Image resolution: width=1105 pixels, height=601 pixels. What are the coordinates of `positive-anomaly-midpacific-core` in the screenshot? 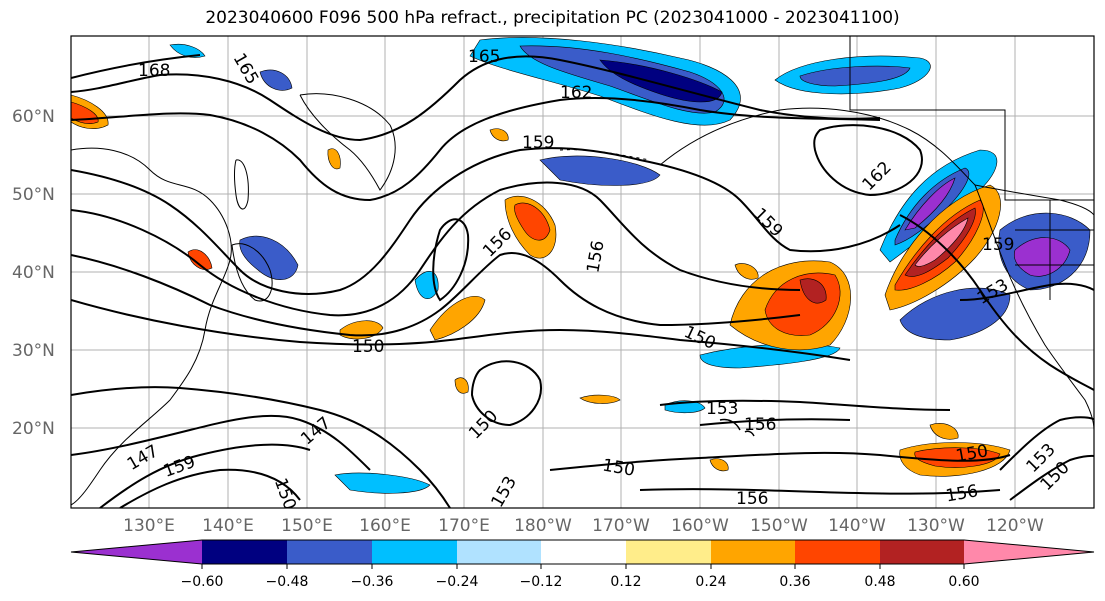 It's located at (532, 221).